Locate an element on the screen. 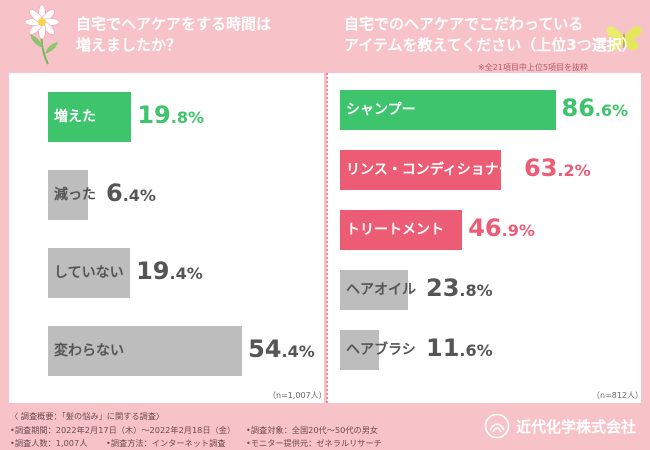  right-value-label-4: 23.8% is located at coordinates (459, 288).